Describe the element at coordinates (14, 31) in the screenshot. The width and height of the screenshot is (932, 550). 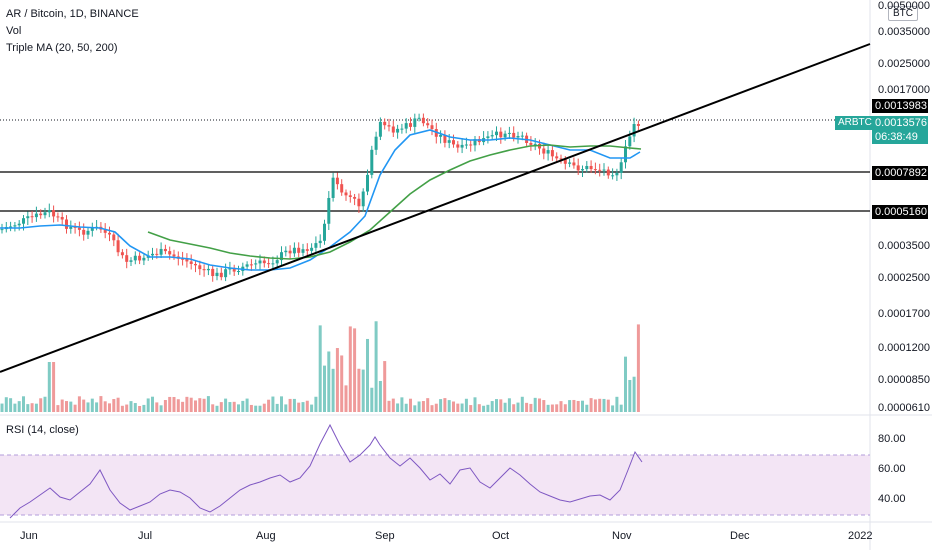
I see `volume-indicator-label: Vol` at that location.